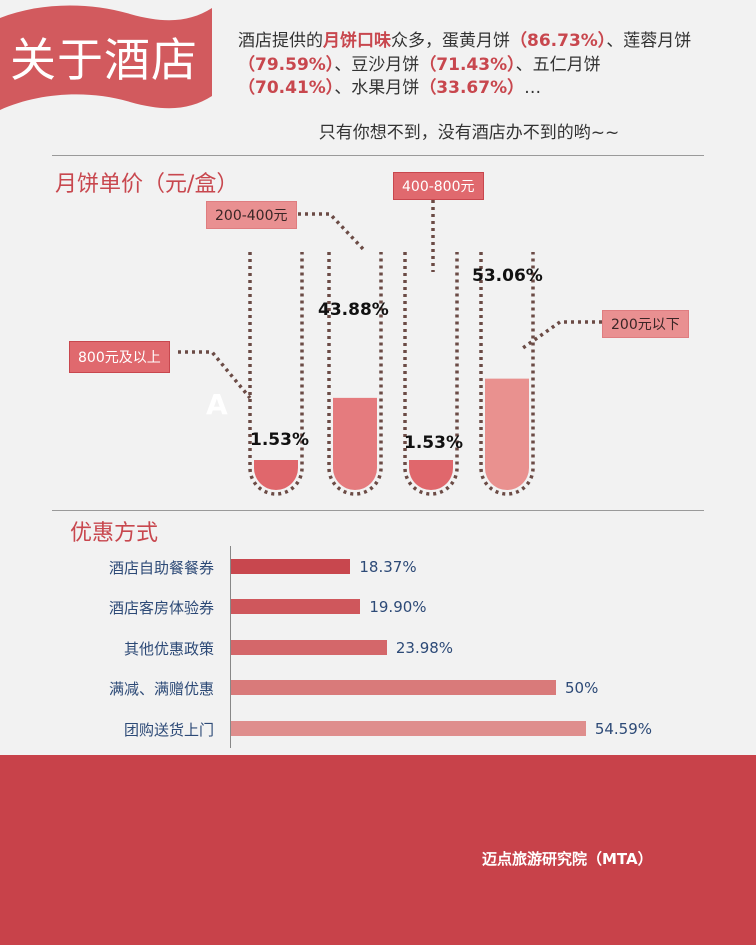 Image resolution: width=756 pixels, height=945 pixels. I want to click on bar-buffet, so click(291, 566).